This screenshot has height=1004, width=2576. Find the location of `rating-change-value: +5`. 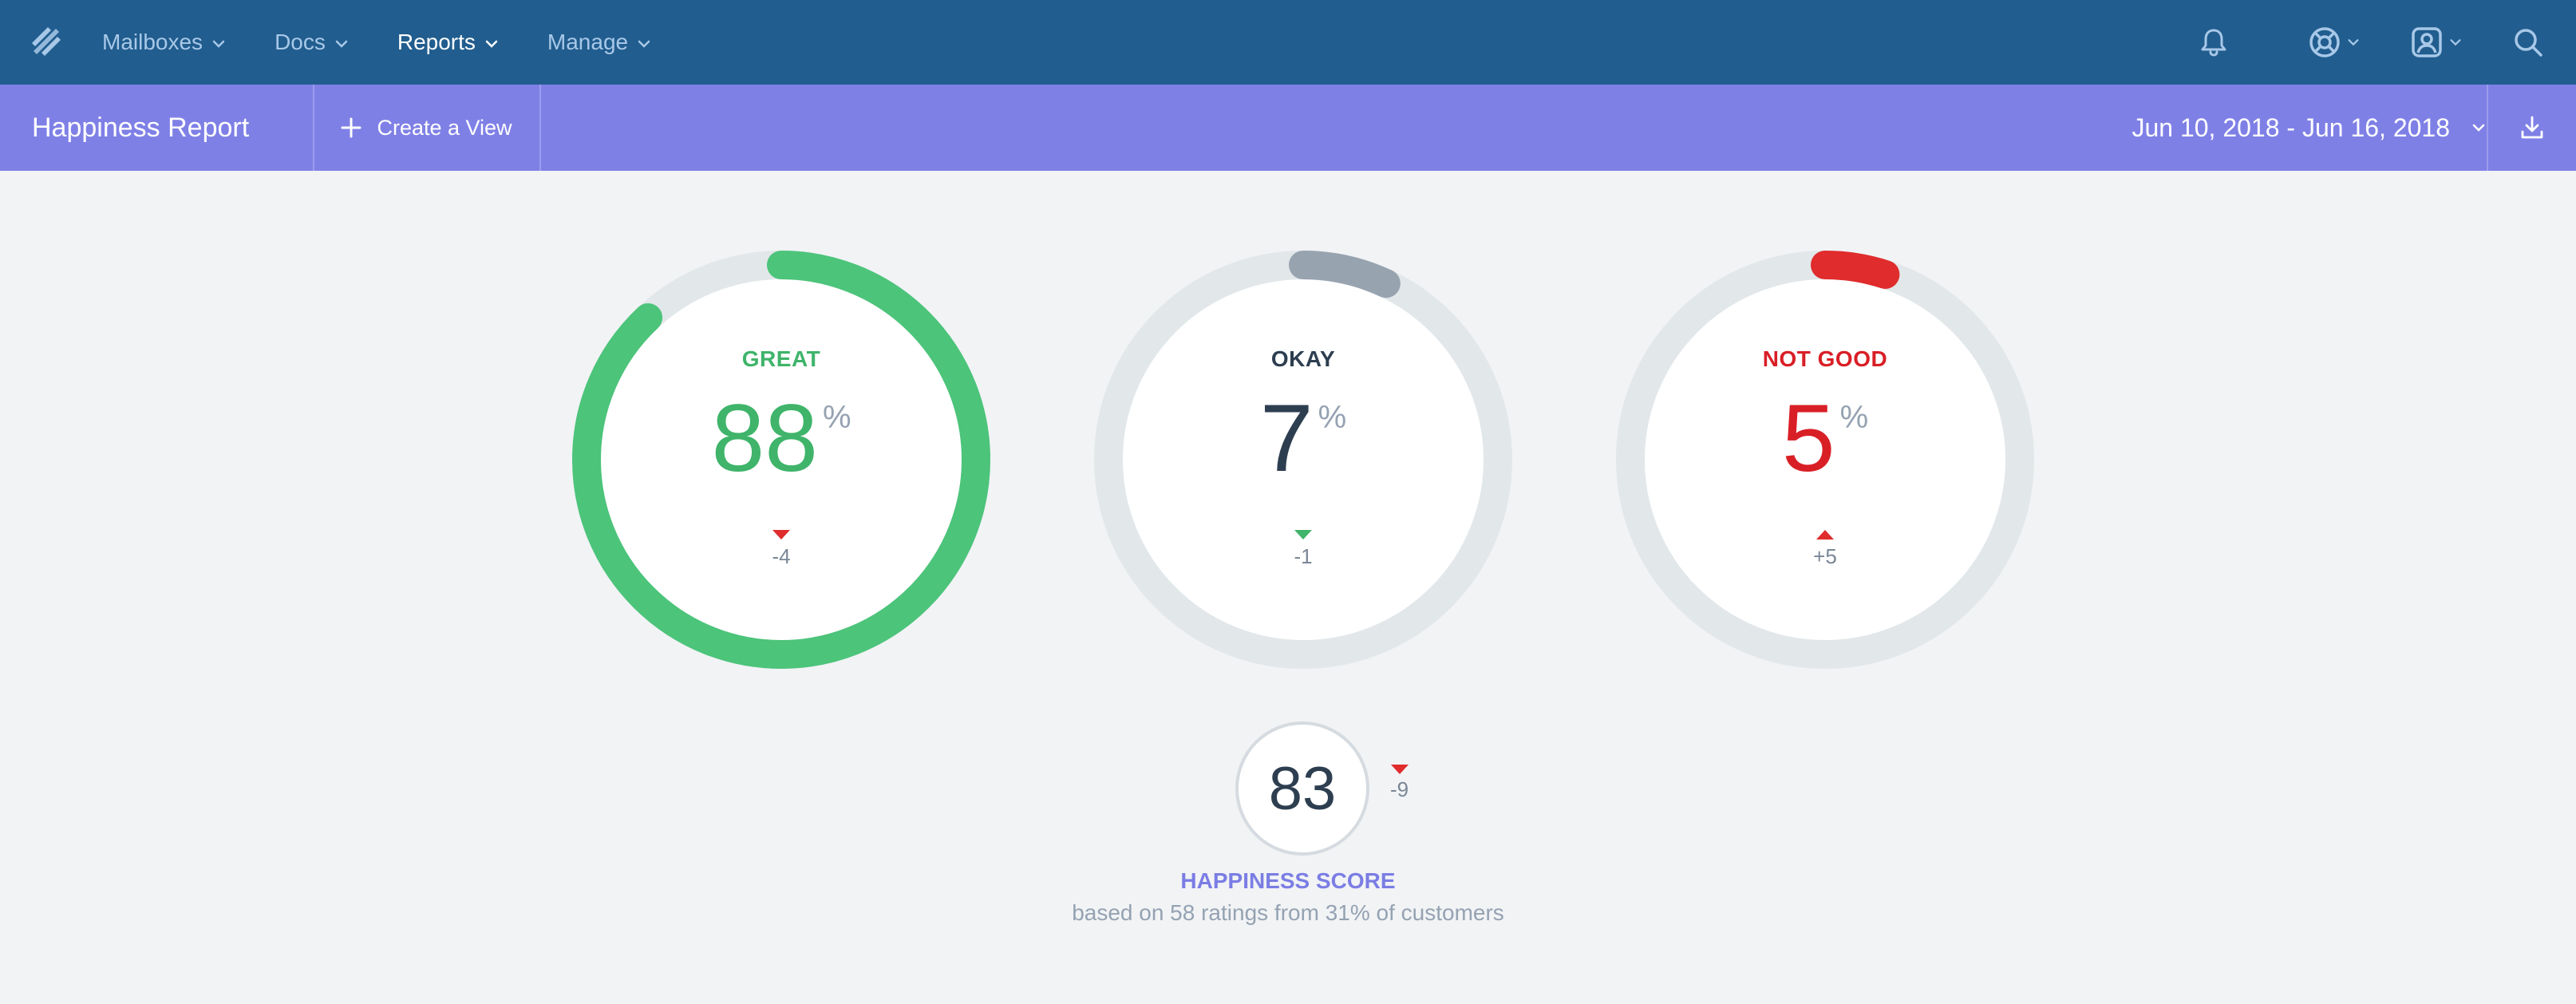

rating-change-value: +5 is located at coordinates (1825, 556).